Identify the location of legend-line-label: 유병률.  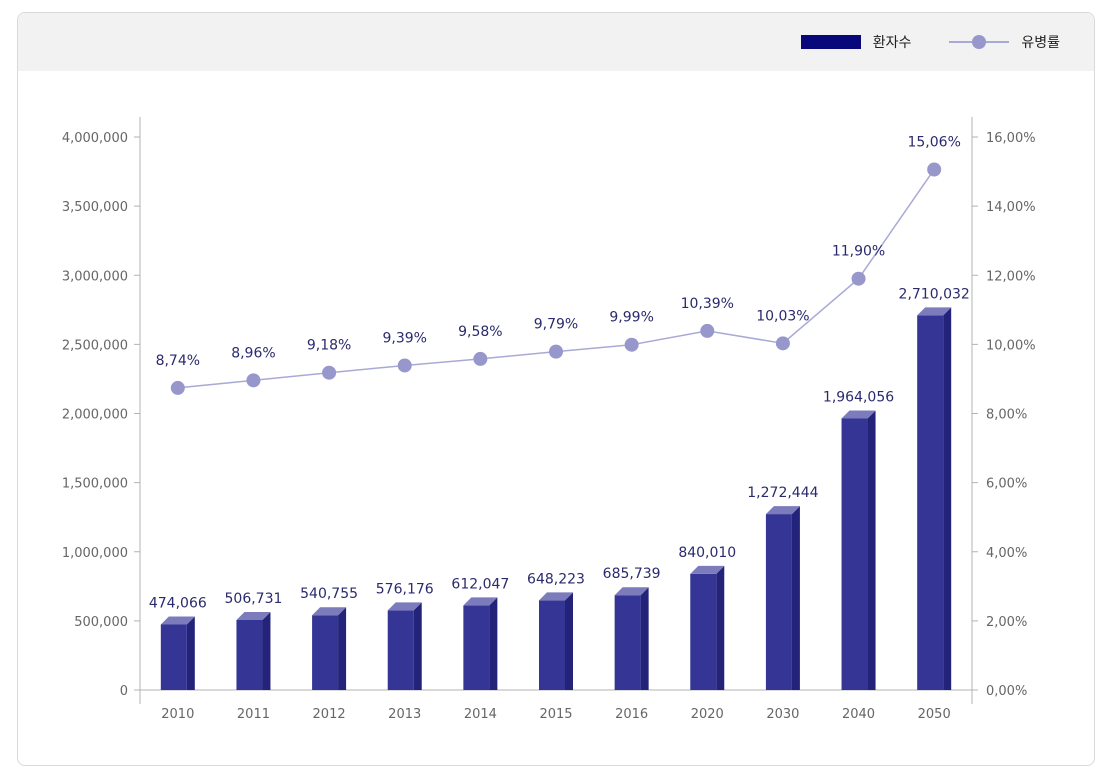
(1040, 43).